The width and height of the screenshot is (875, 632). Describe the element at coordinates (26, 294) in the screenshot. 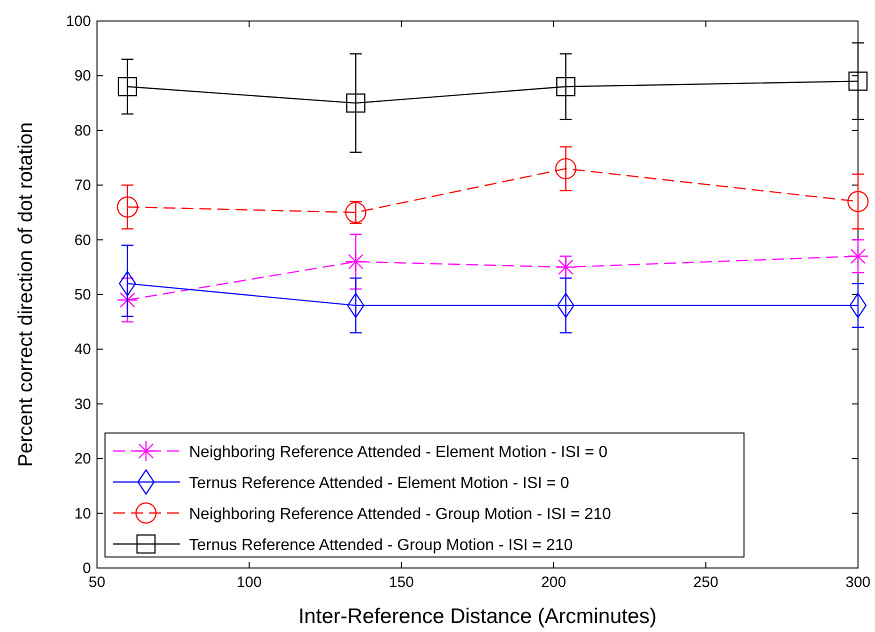

I see `y-axis-title: Percent correct direction of dot rotation` at that location.